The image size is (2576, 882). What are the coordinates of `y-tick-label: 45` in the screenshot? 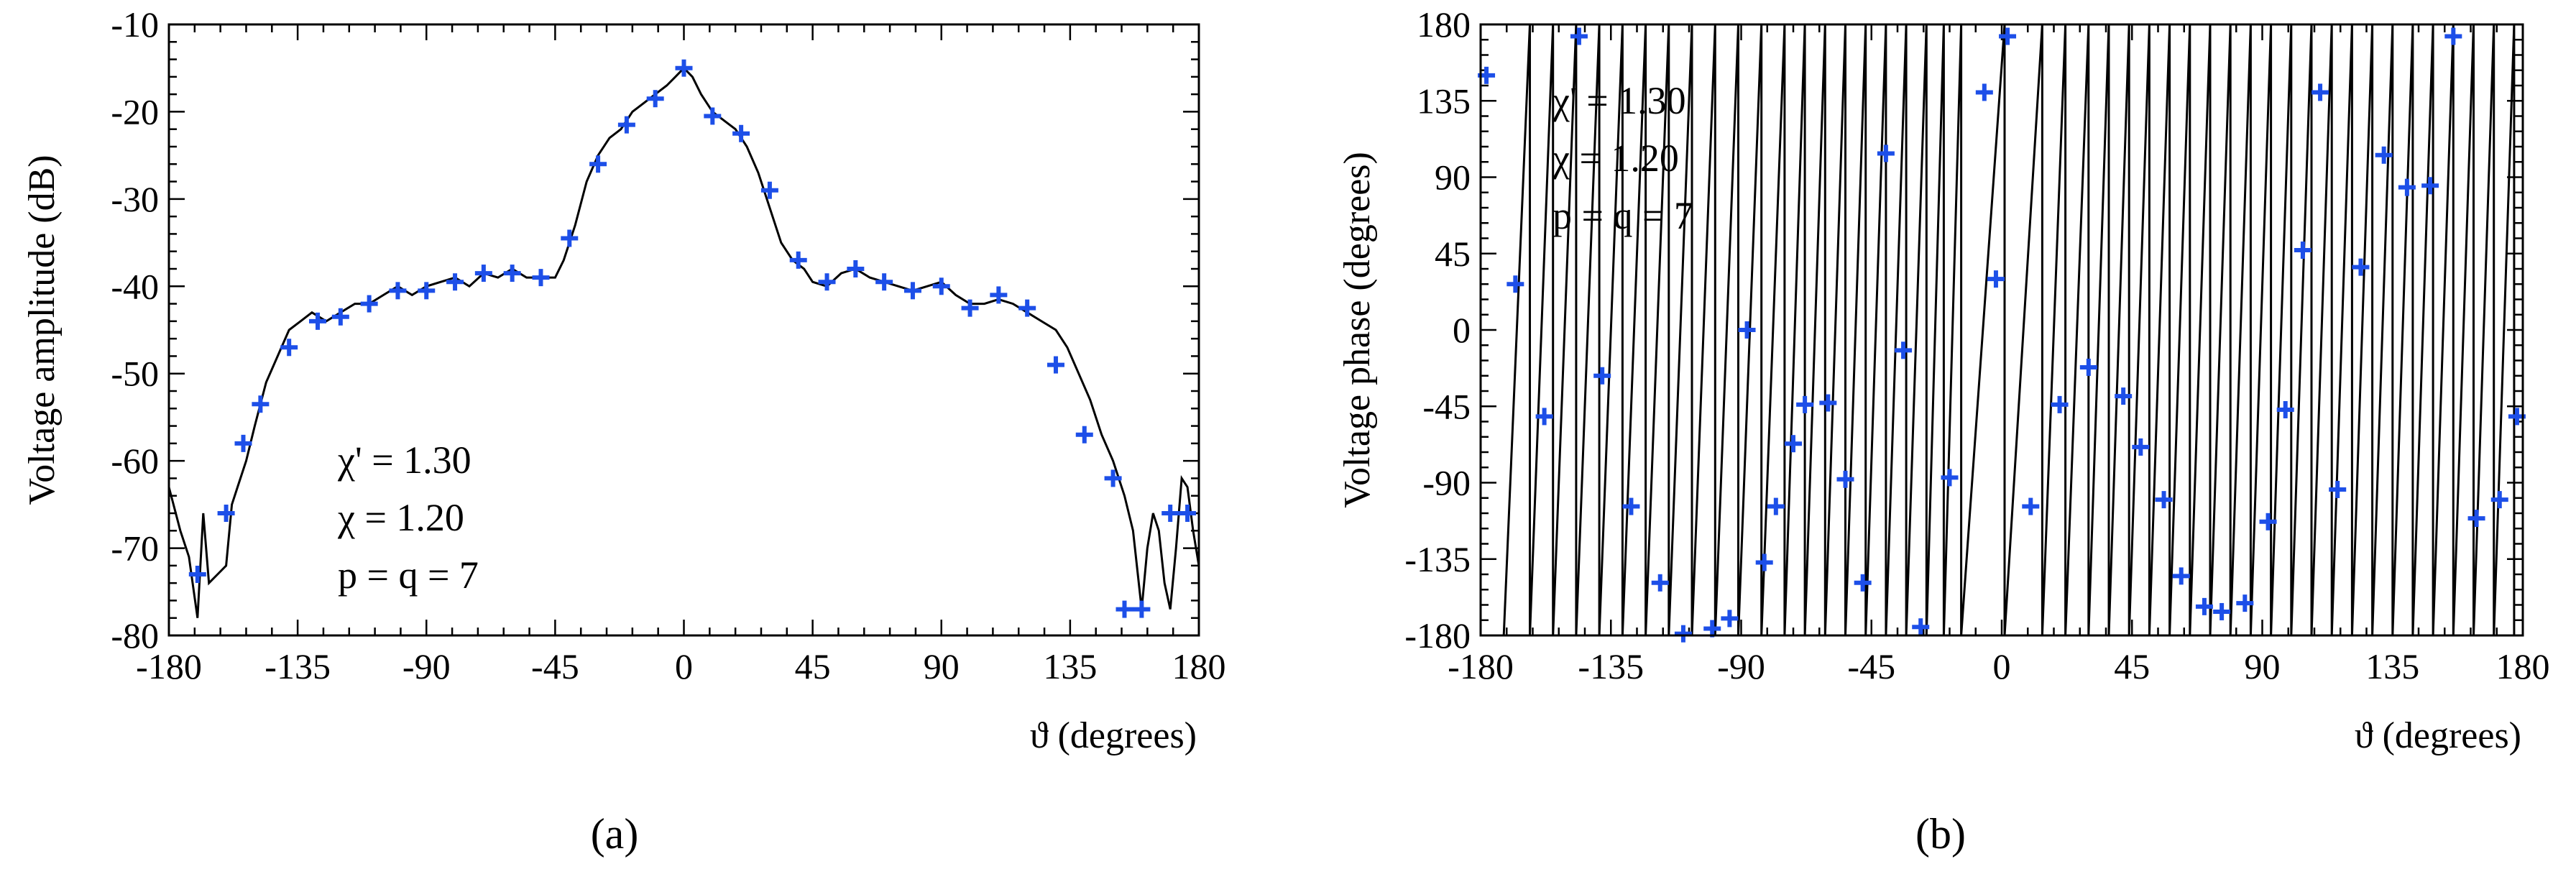 It's located at (1453, 254).